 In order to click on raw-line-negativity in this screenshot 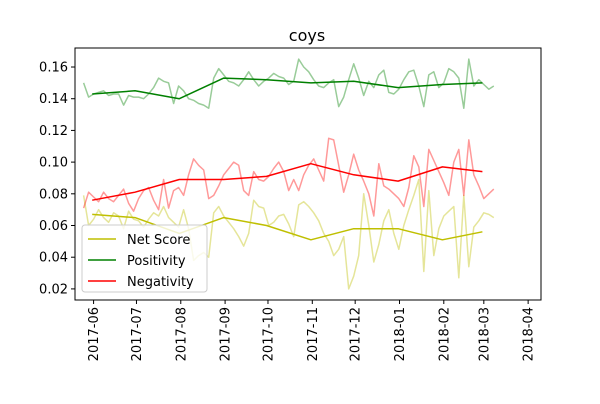, I will do `click(288, 177)`.